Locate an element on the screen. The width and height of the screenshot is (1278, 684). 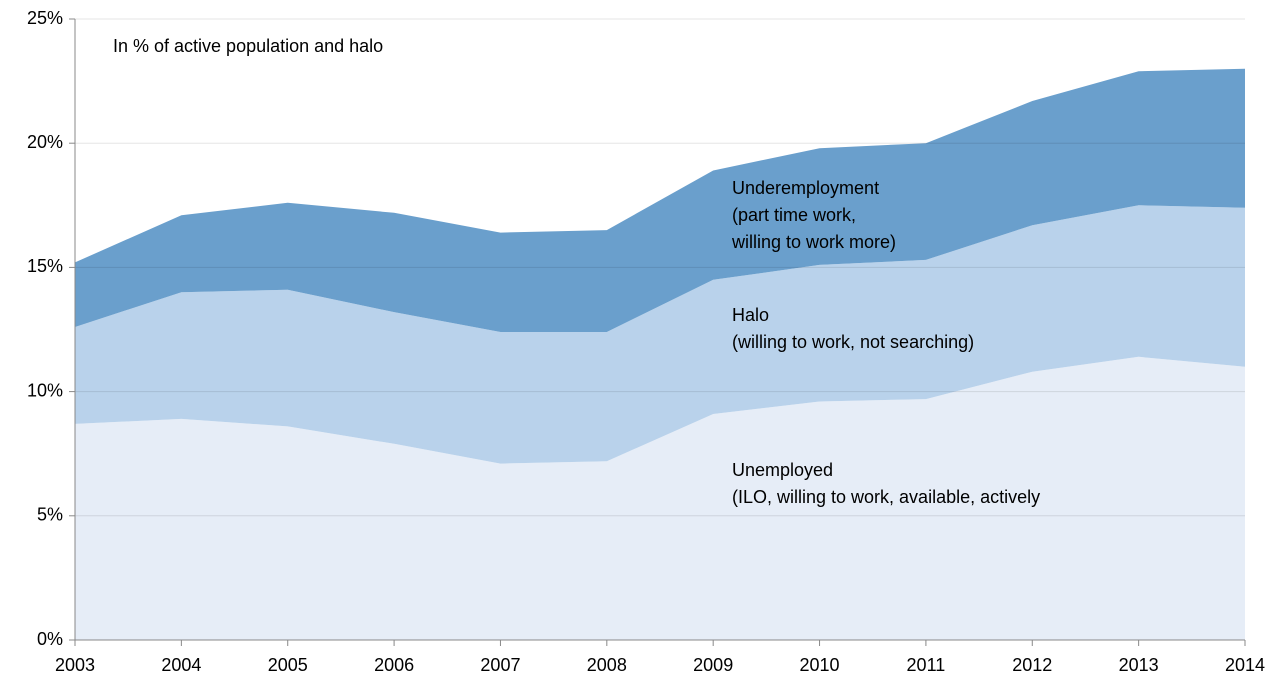
x-tick-label: 2010 is located at coordinates (820, 665).